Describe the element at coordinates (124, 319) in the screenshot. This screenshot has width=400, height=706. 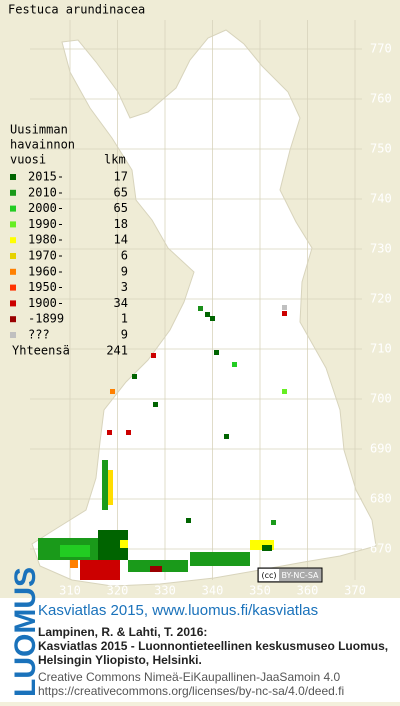
I see `legend-count: 1` at that location.